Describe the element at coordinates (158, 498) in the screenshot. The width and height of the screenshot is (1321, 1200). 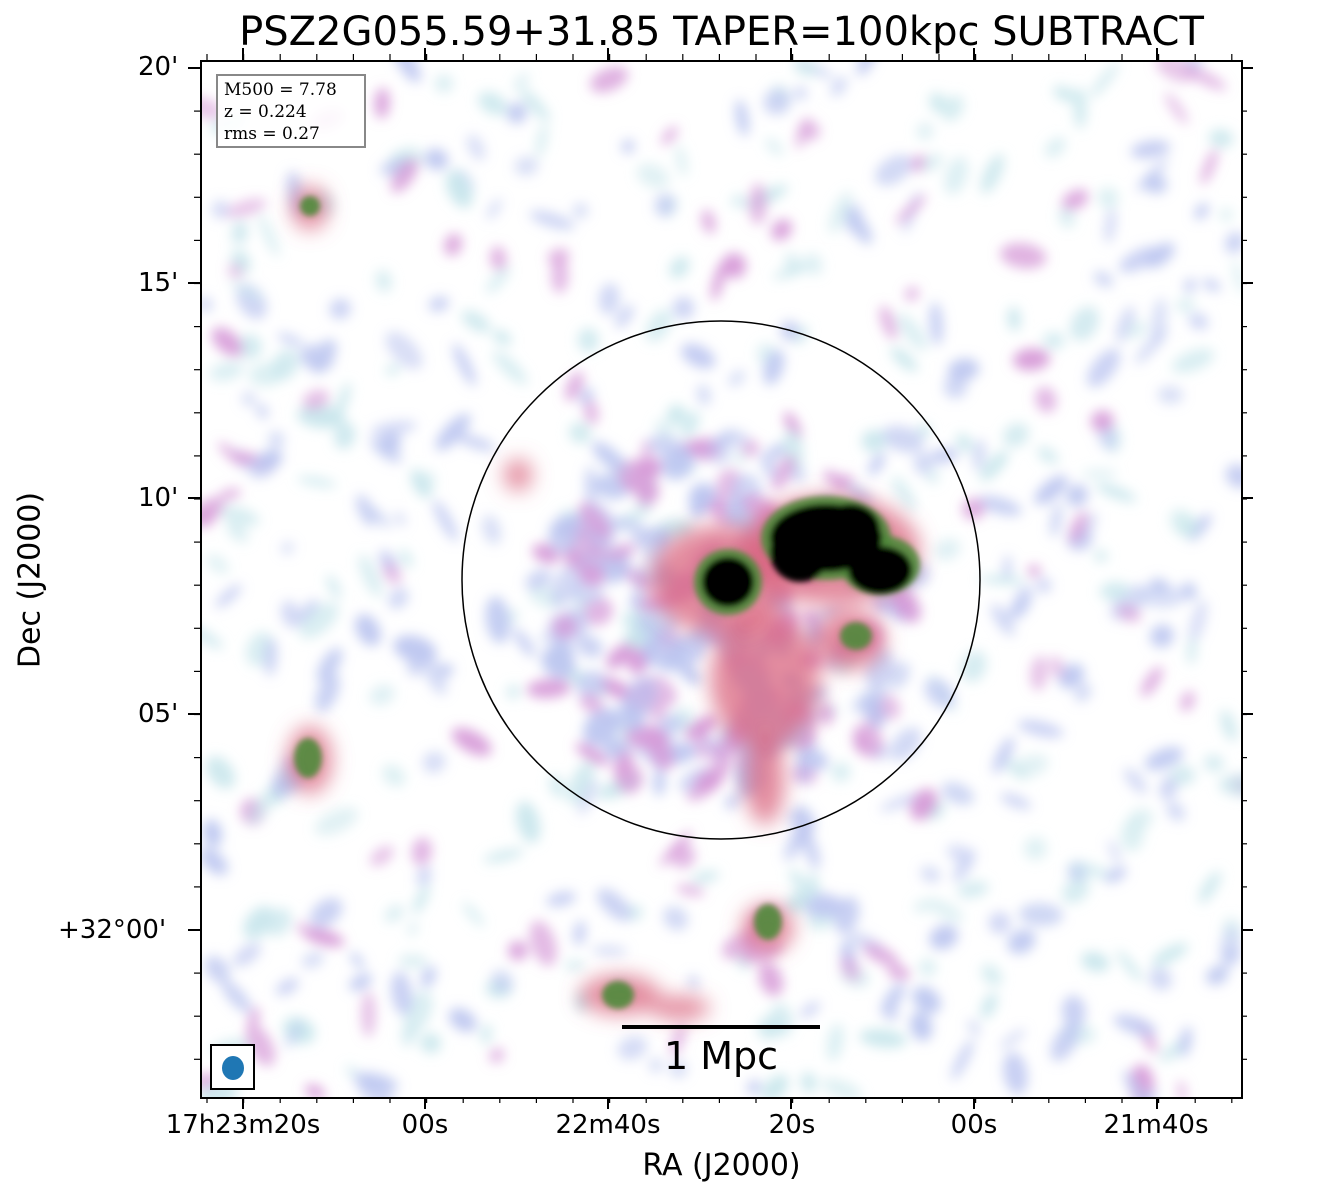
I see `y-tick-label: 10'` at that location.